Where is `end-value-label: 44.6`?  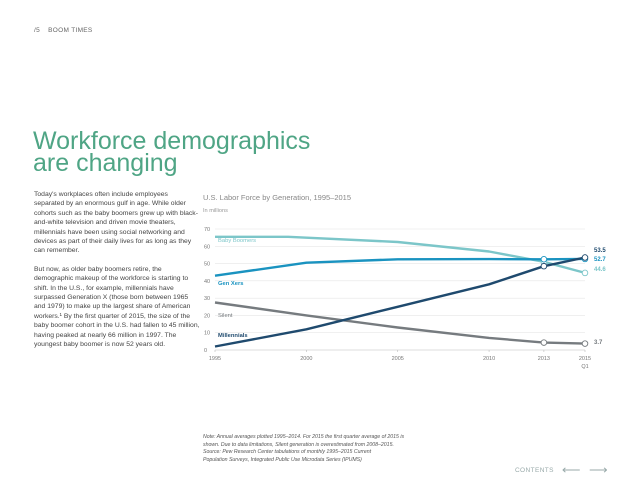 end-value-label: 44.6 is located at coordinates (600, 270).